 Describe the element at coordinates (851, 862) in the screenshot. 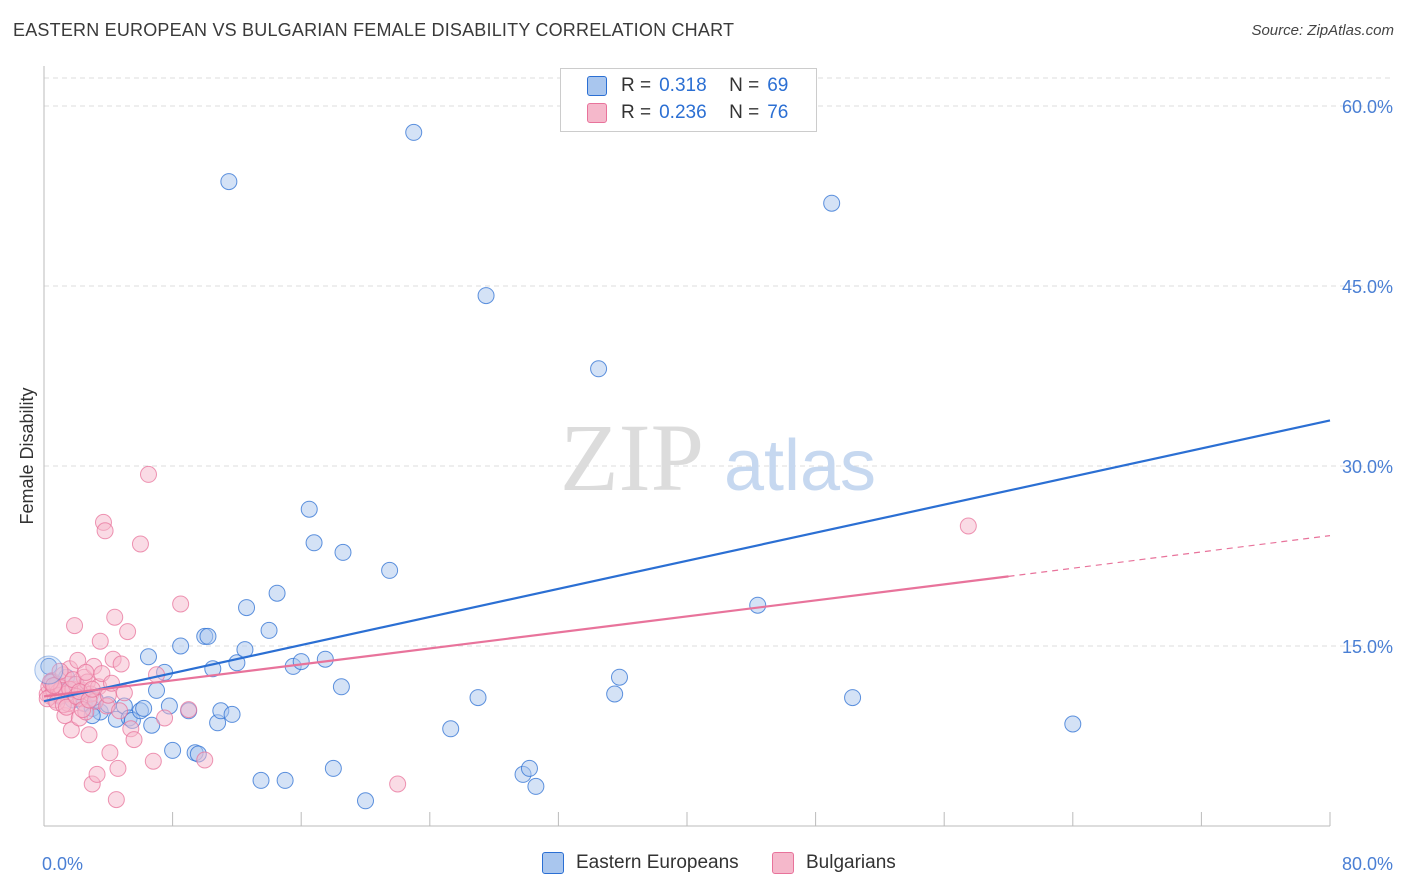

I see `legend-label: Bulgarians` at that location.